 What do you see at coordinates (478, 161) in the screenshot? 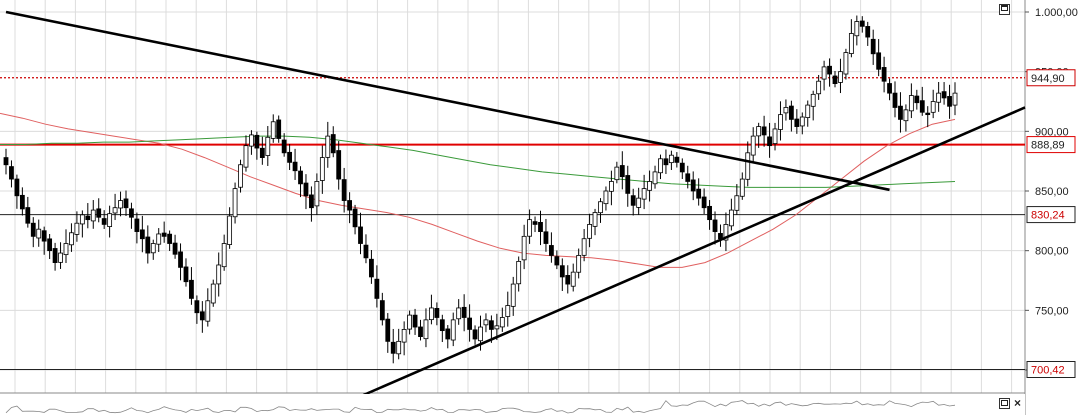
I see `moving-average-green` at bounding box center [478, 161].